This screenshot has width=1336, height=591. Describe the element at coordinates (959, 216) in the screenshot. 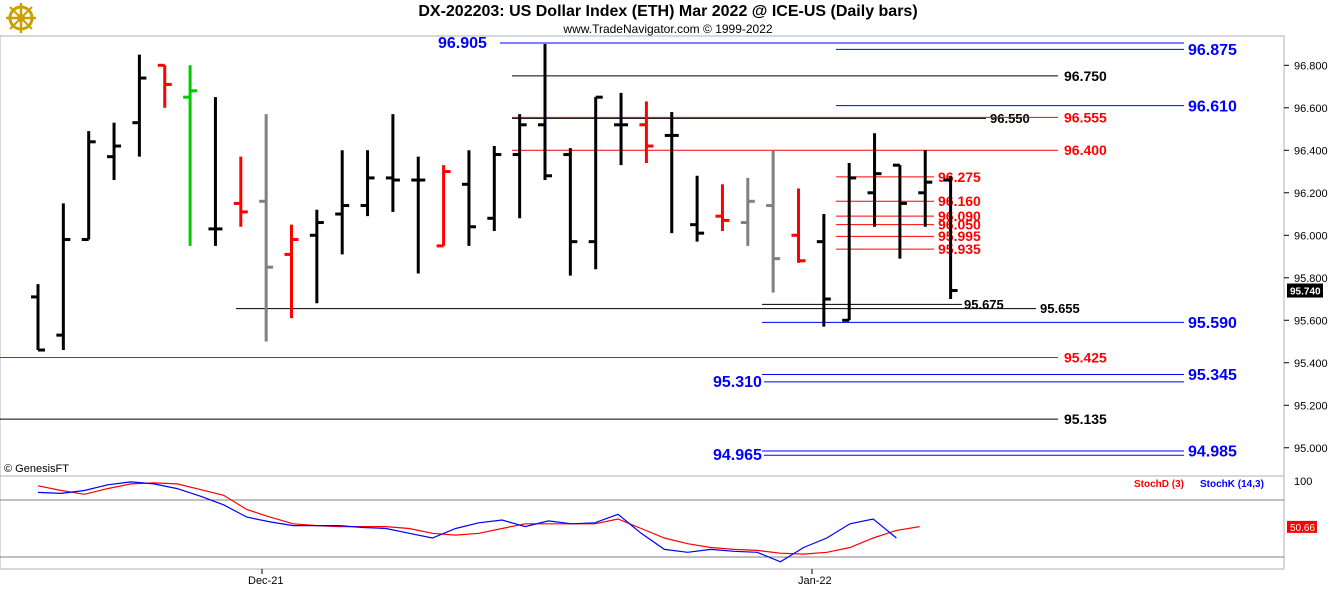

I see `level-label: 96.090` at that location.